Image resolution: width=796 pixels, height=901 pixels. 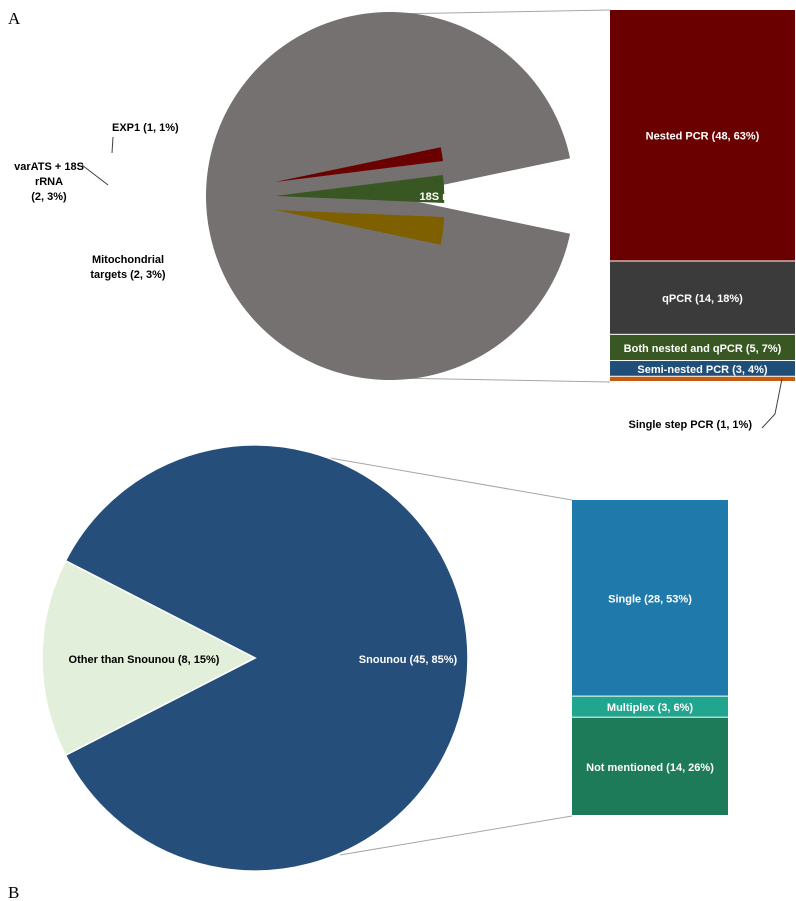 I want to click on bar-label-both-nested-and-qpcr-5-7: Both nested and qPCR (5, 7%), so click(x=703, y=349).